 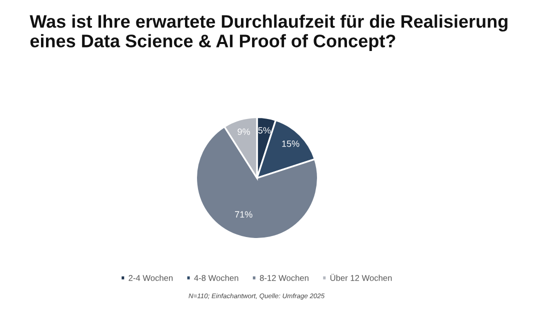 I want to click on data-label: 71%, so click(x=243, y=214).